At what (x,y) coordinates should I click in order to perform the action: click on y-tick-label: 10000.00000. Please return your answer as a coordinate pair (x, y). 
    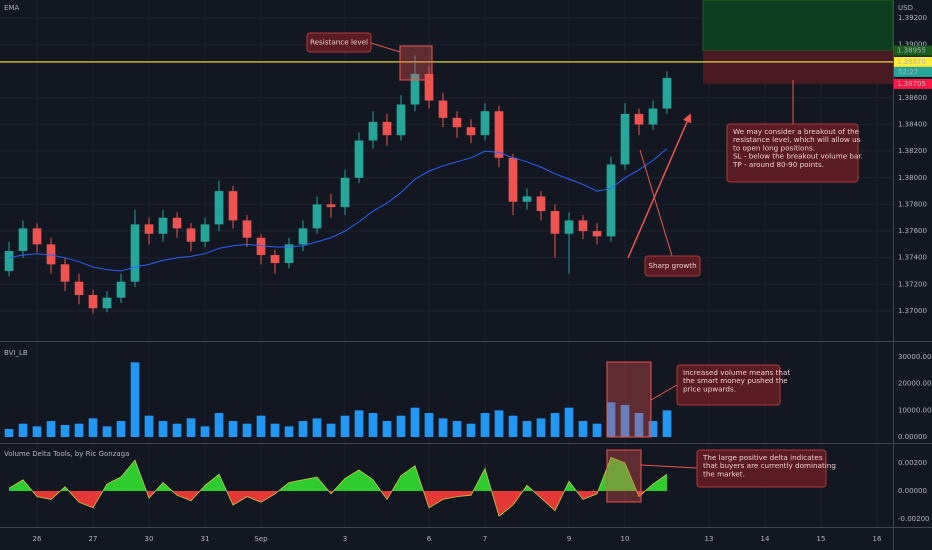
    Looking at the image, I should click on (915, 410).